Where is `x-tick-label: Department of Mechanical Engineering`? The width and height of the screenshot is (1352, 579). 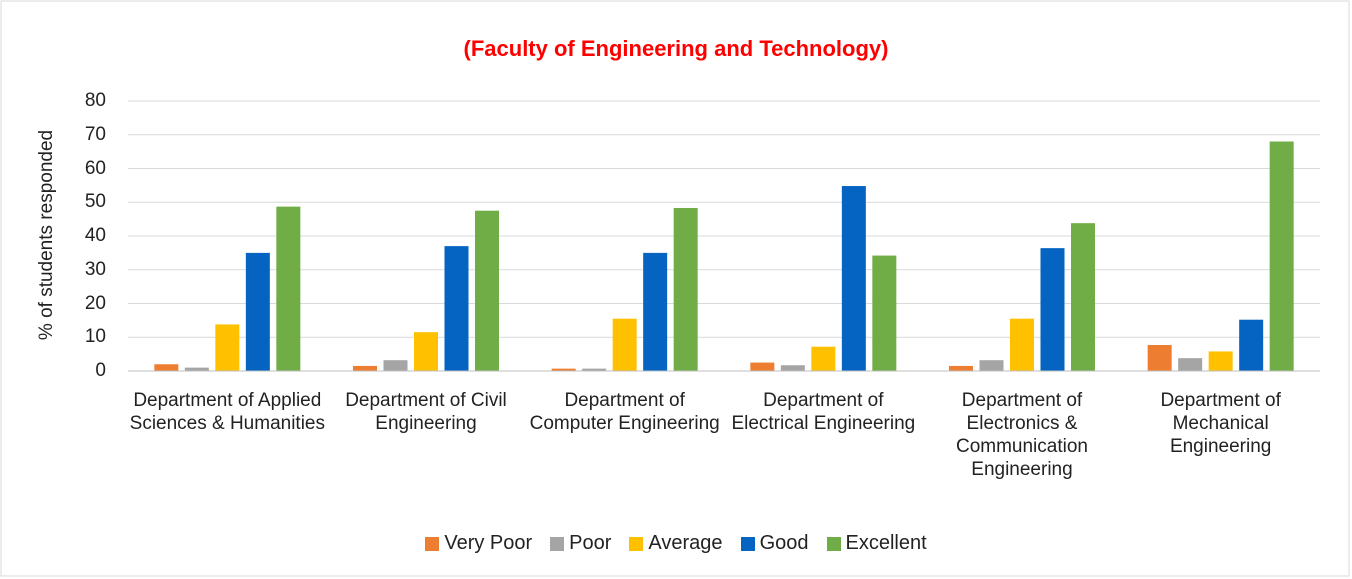 x-tick-label: Department of Mechanical Engineering is located at coordinates (1220, 423).